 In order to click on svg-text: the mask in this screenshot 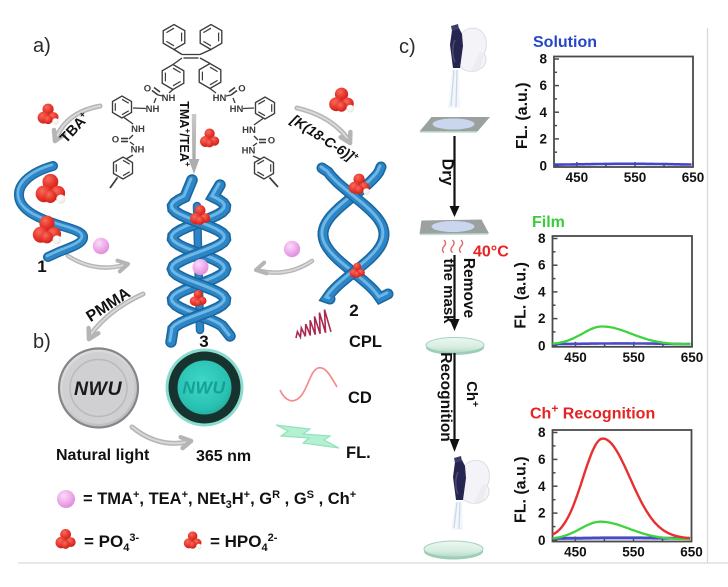, I will do `click(448, 291)`.